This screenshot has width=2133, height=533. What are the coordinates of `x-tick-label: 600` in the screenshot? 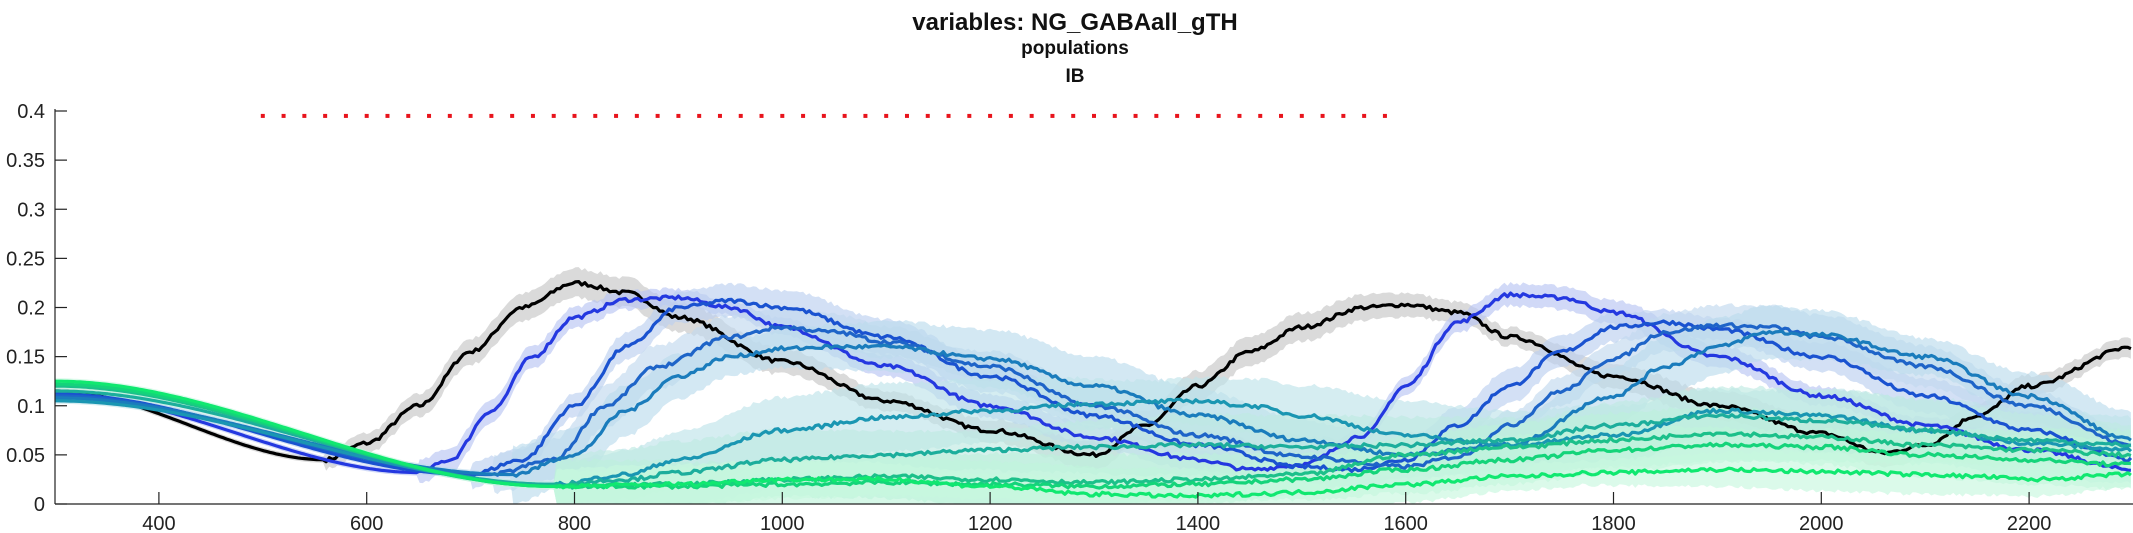 It's located at (366, 523).